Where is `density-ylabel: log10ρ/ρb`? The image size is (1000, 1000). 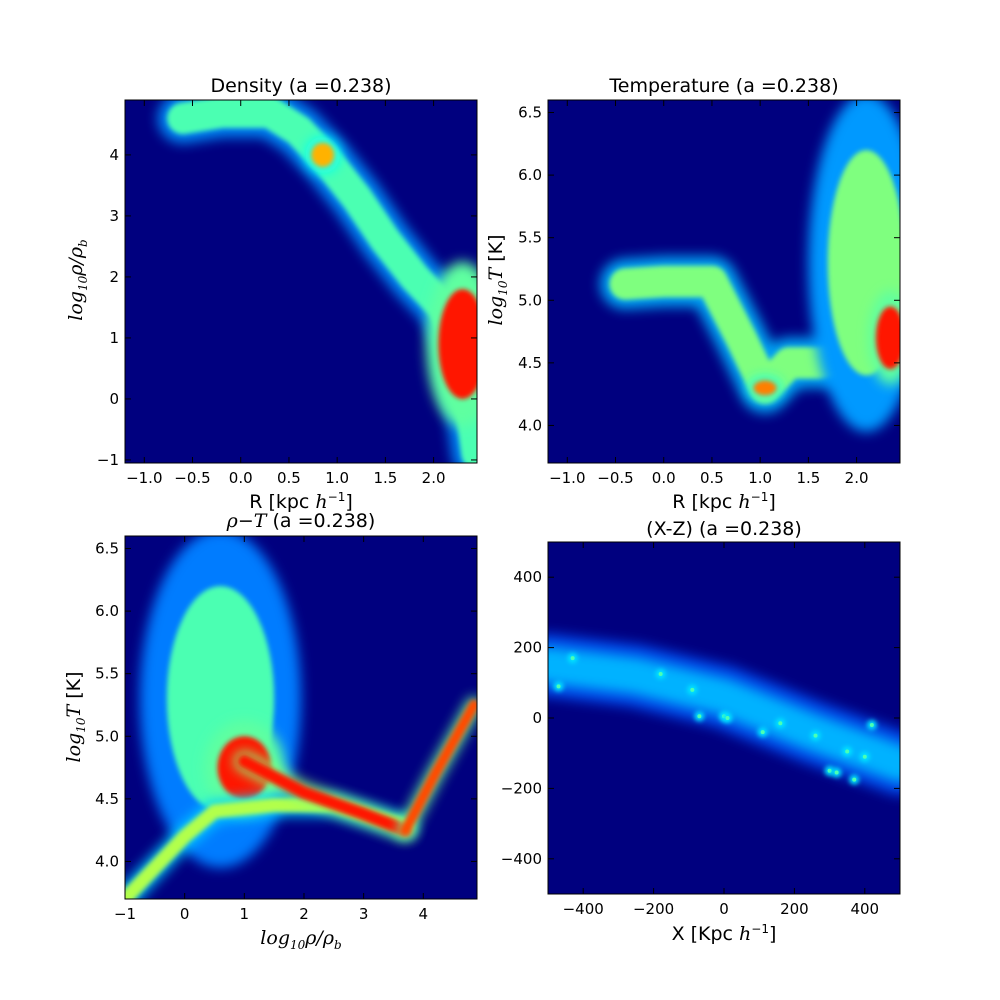 density-ylabel: log10ρ/ρb is located at coordinates (77, 279).